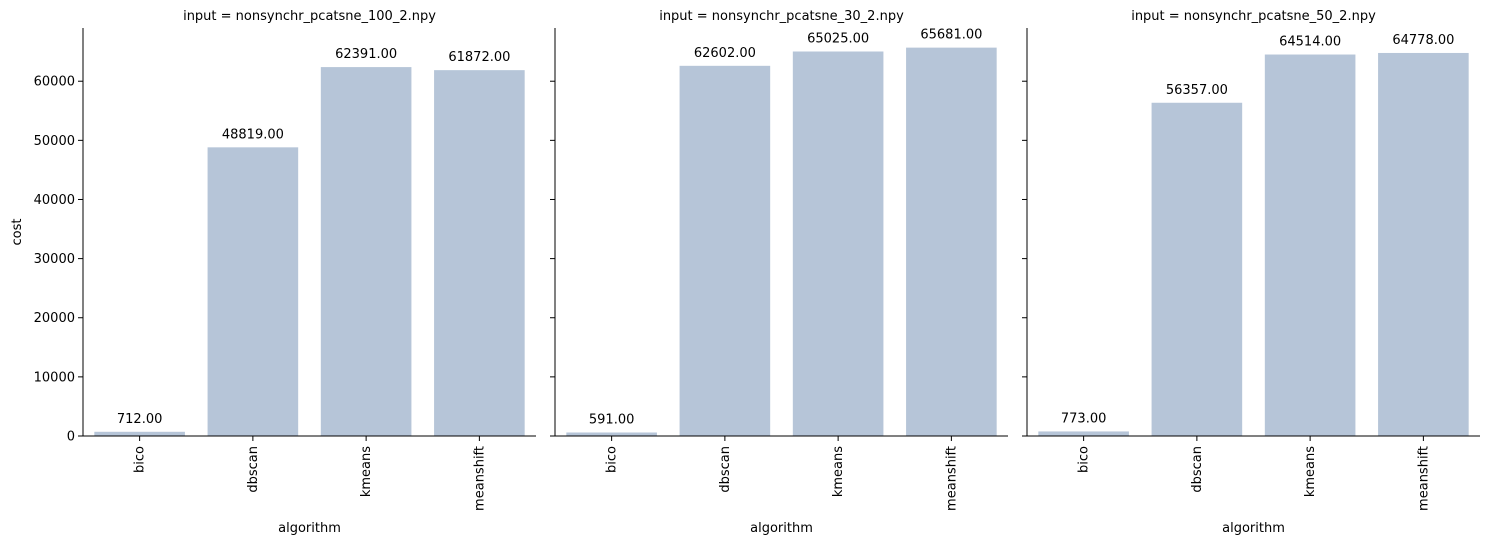  What do you see at coordinates (1423, 40) in the screenshot?
I see `data-label: 64778.00` at bounding box center [1423, 40].